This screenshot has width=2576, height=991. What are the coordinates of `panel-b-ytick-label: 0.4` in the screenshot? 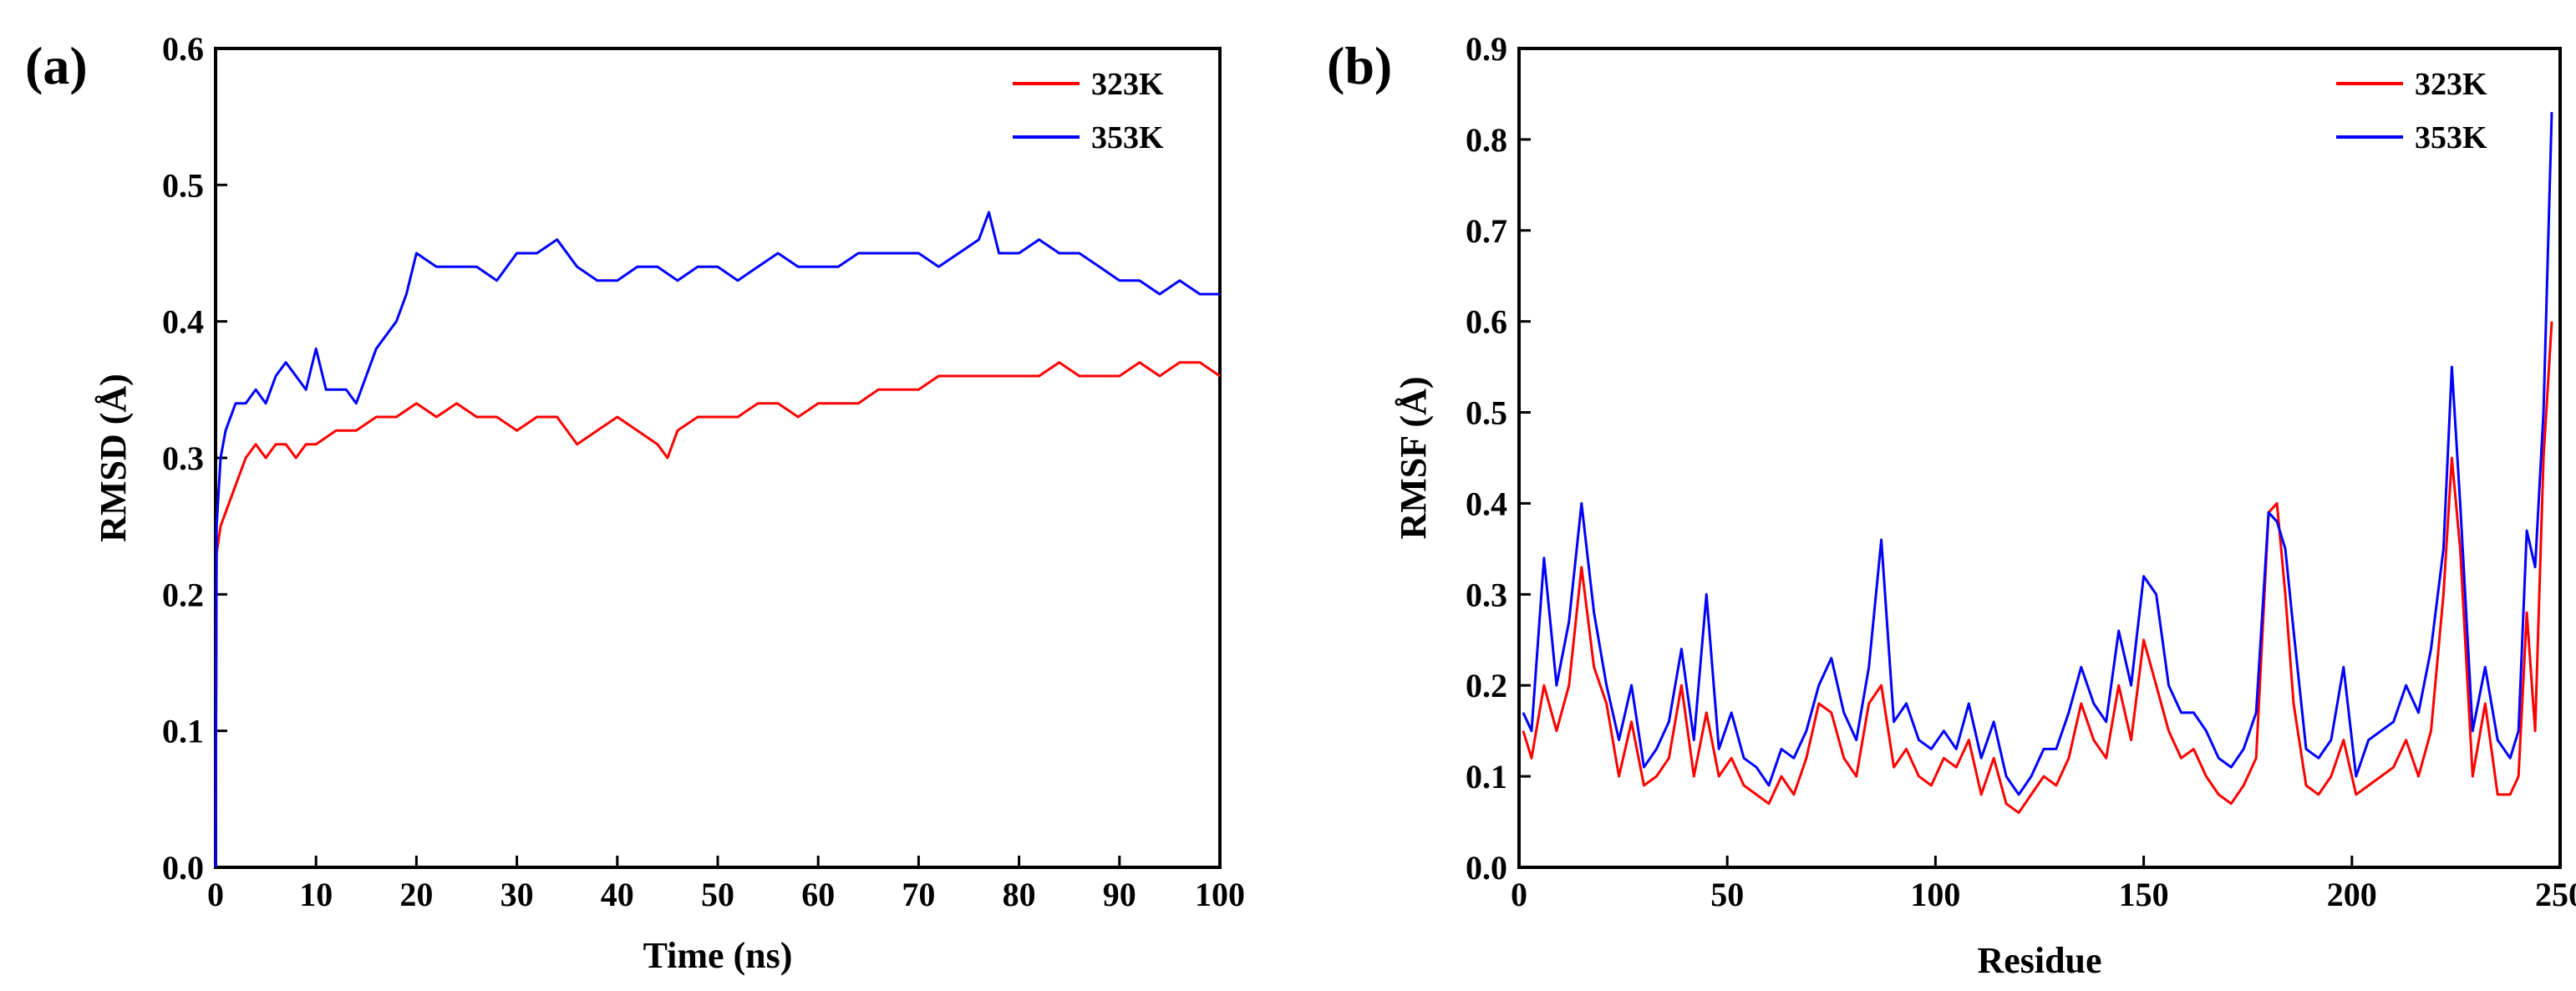 It's located at (1486, 503).